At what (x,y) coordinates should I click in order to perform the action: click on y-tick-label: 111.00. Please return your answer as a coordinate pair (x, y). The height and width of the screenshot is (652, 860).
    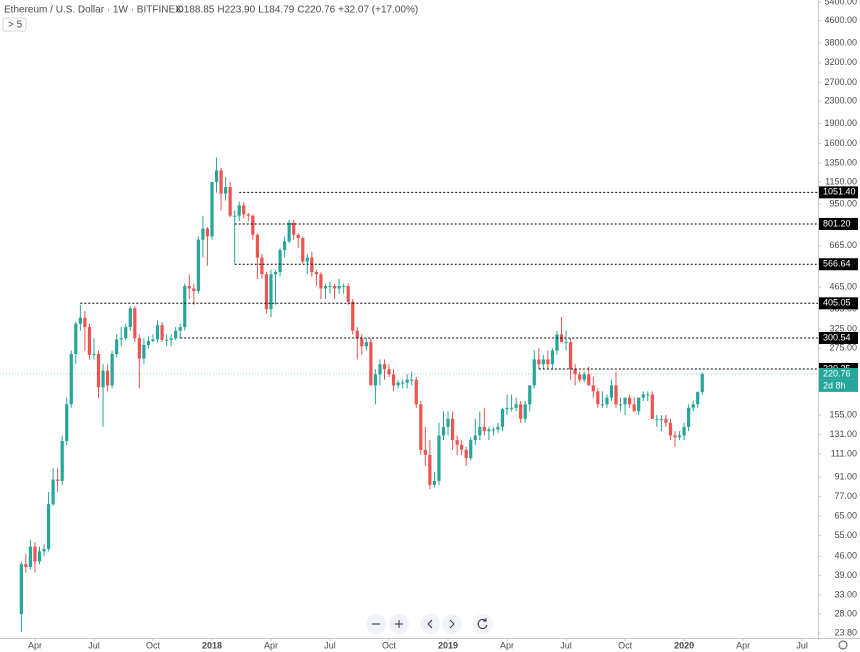
    Looking at the image, I should click on (844, 453).